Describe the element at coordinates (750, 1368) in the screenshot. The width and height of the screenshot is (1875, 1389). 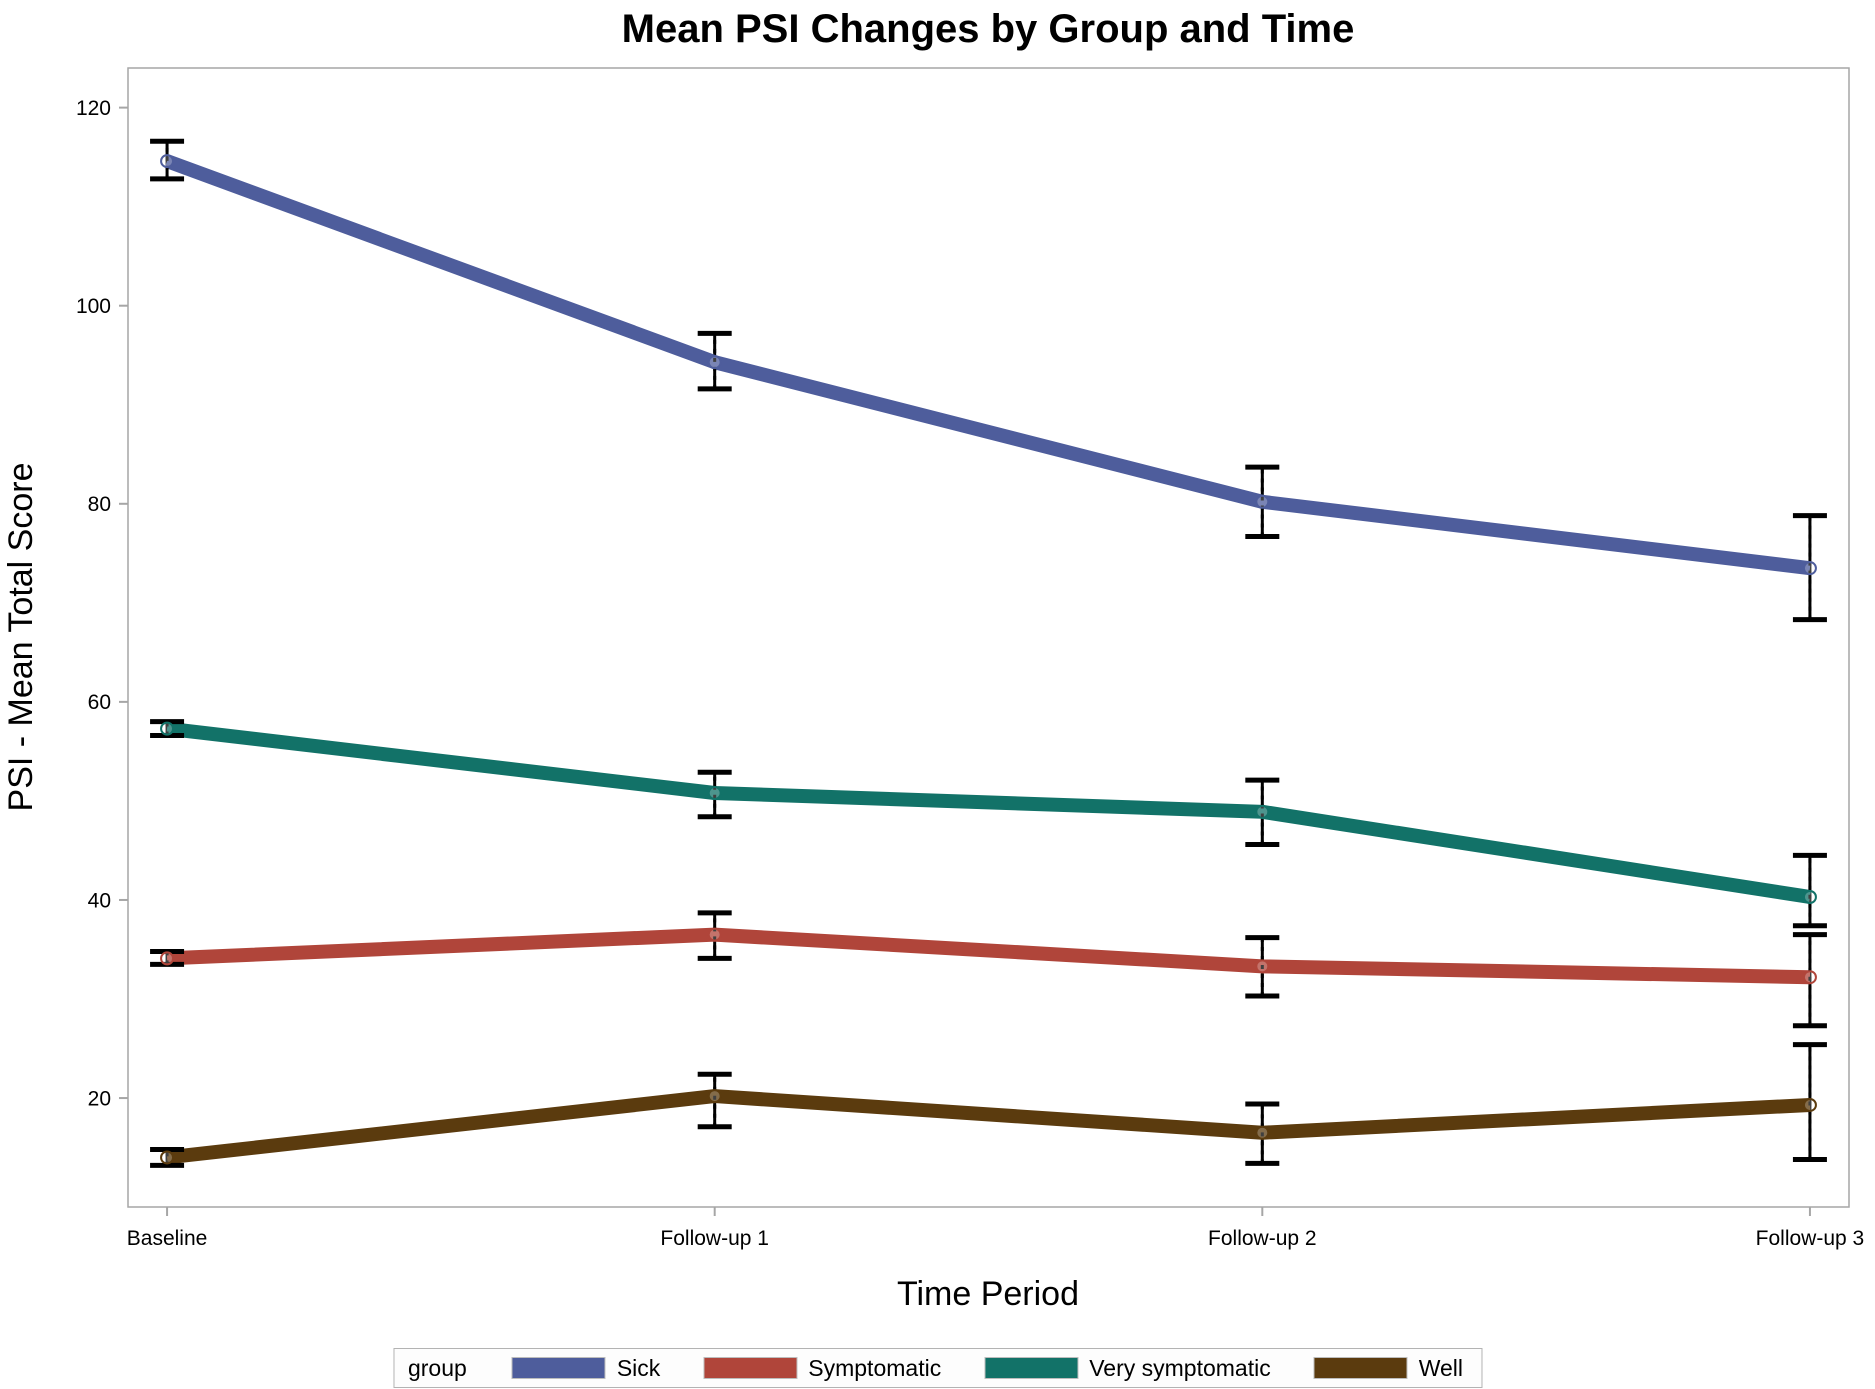
I see `legend-swatch-symptomatic` at that location.